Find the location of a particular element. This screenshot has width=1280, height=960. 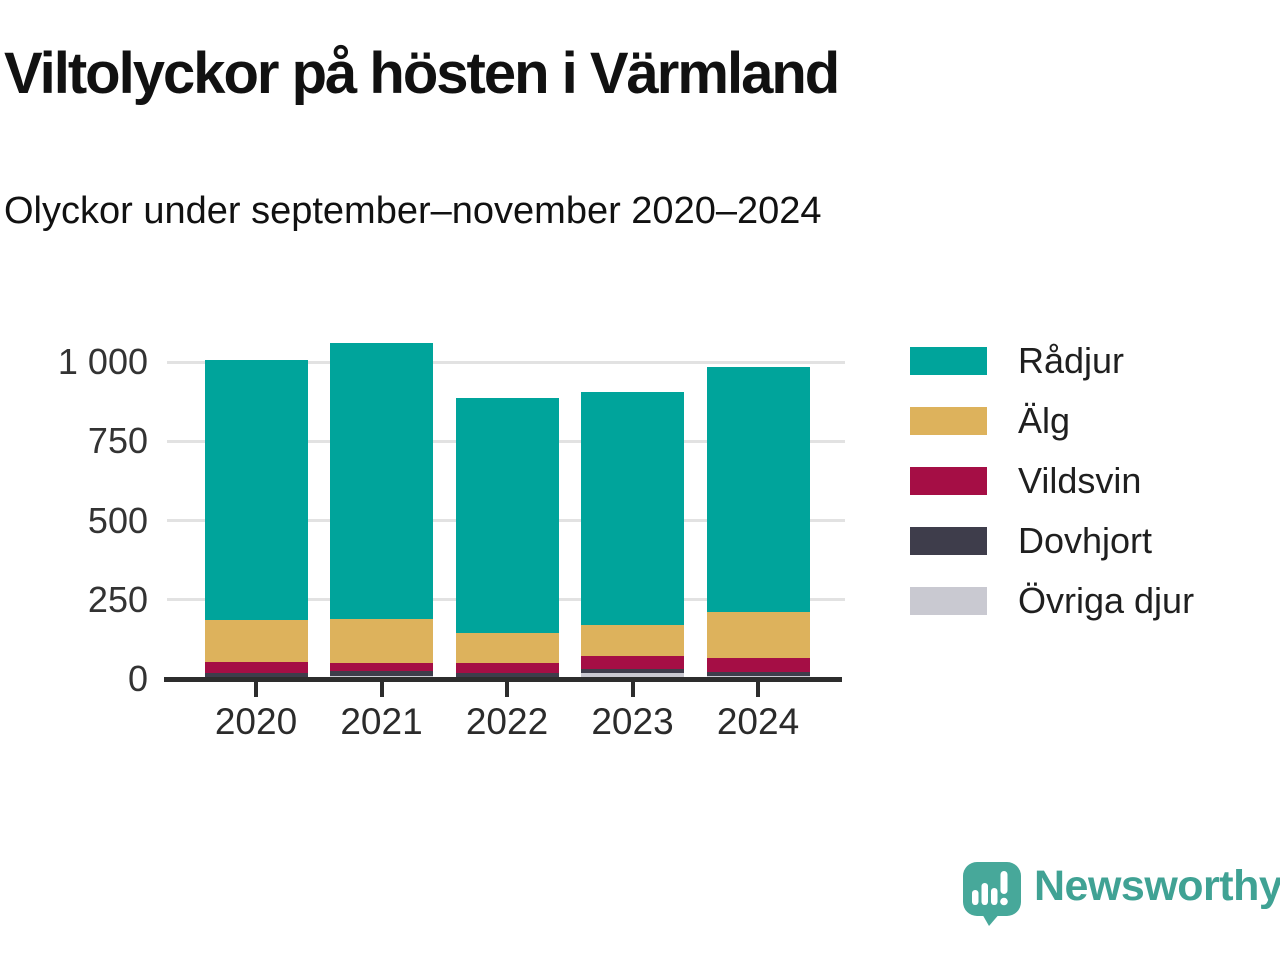

y-tick-label-1000: 1 000 is located at coordinates (102, 362).